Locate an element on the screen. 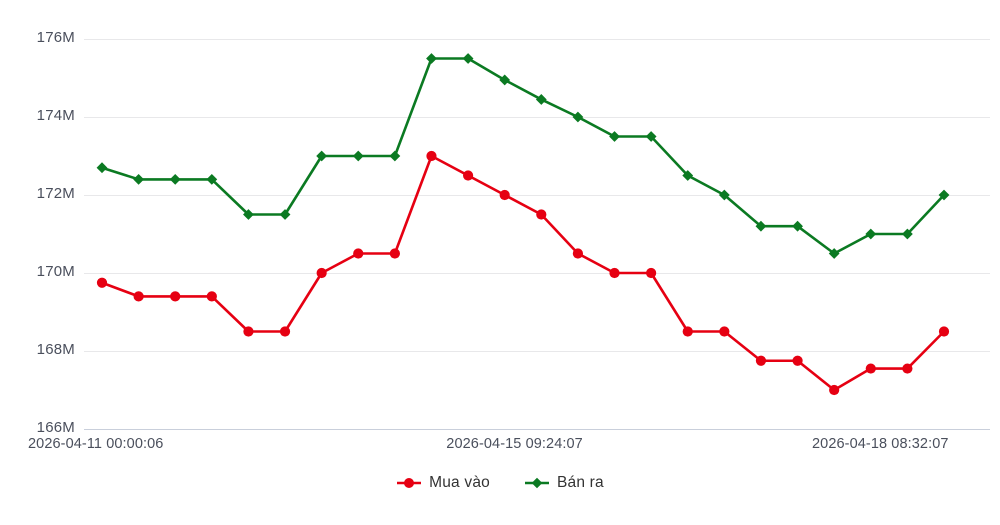  y-tick-label: 166M is located at coordinates (55, 427).